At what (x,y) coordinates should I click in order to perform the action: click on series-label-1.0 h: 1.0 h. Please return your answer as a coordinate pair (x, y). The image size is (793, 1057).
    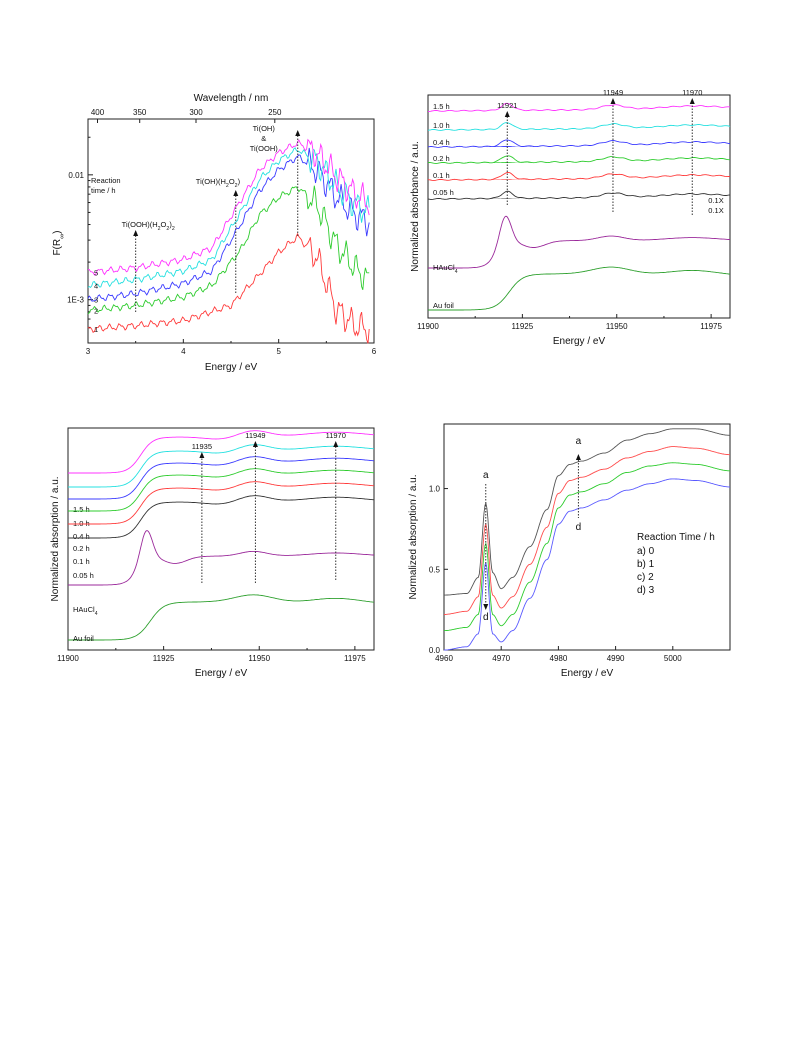
    Looking at the image, I should click on (81, 523).